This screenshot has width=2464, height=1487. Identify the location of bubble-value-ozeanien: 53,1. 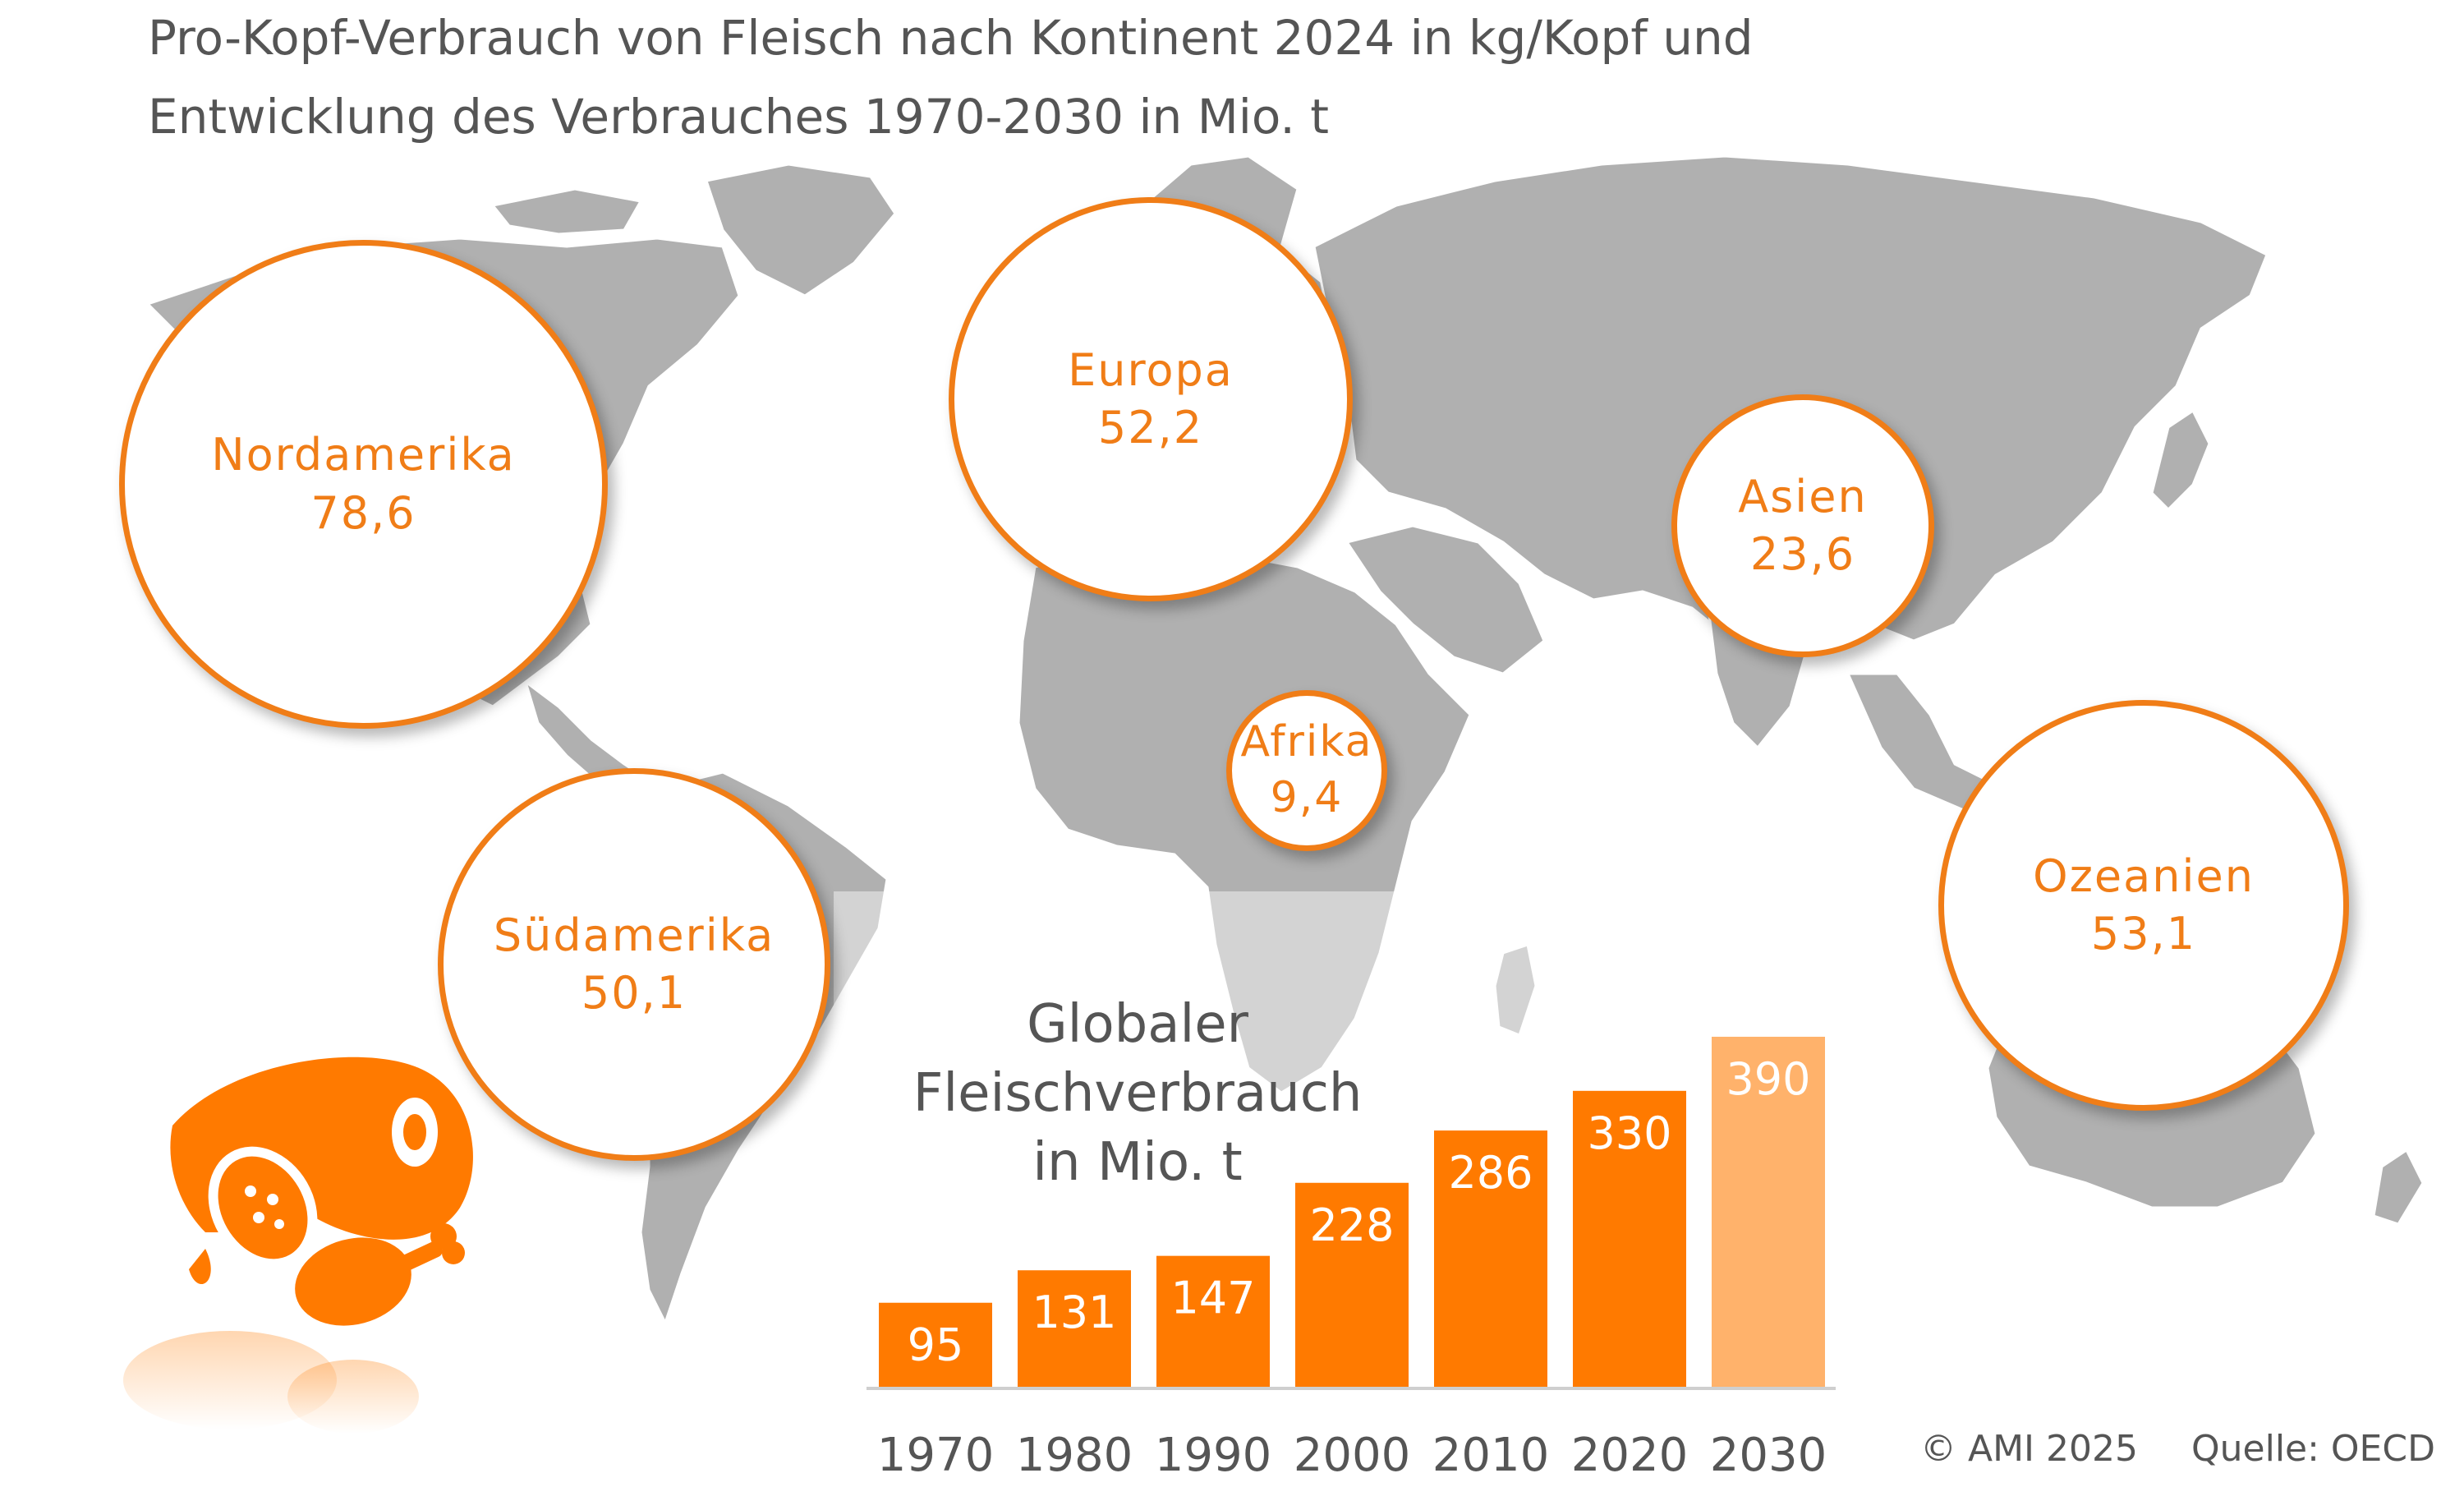
(2143, 934).